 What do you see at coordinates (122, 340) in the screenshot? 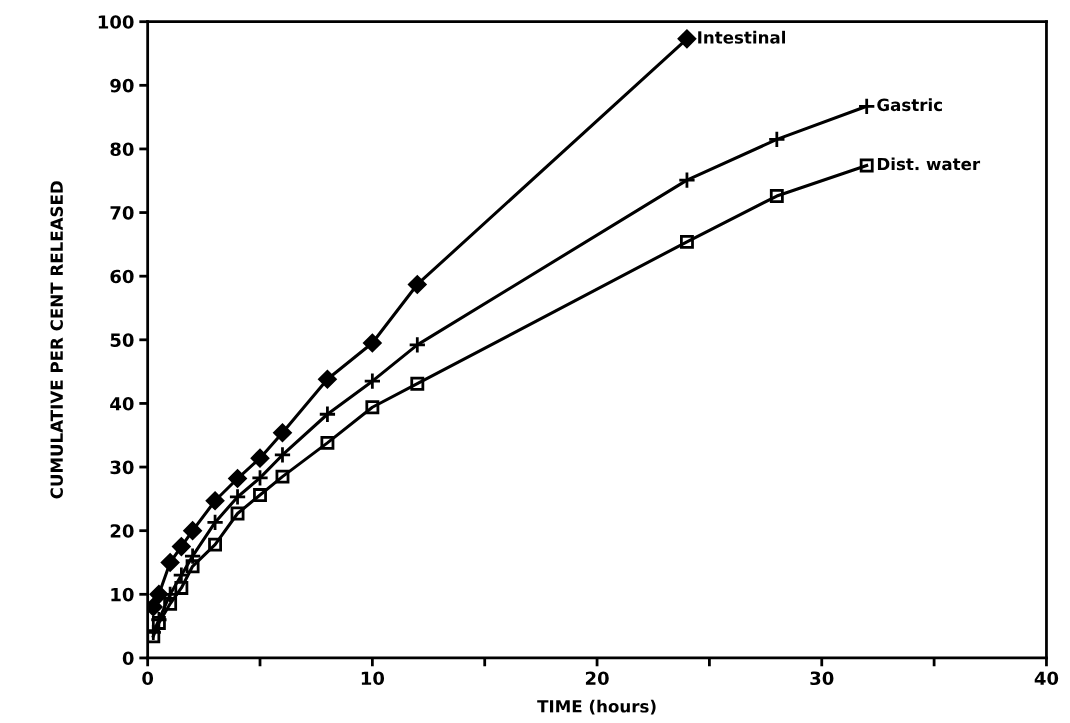
I see `y-tick-label: 50` at bounding box center [122, 340].